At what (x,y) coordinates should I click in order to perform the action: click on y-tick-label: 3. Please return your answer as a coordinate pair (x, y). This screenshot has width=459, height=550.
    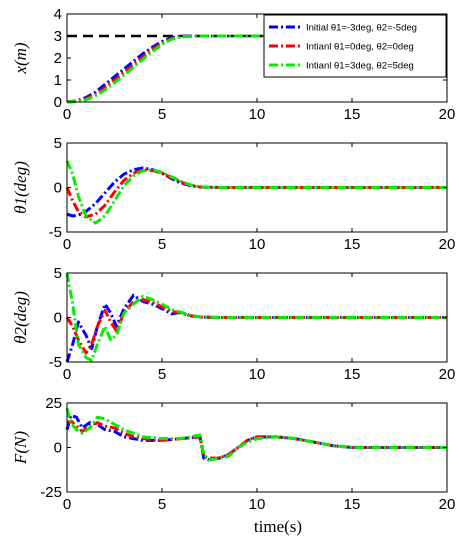
    Looking at the image, I should click on (58, 36).